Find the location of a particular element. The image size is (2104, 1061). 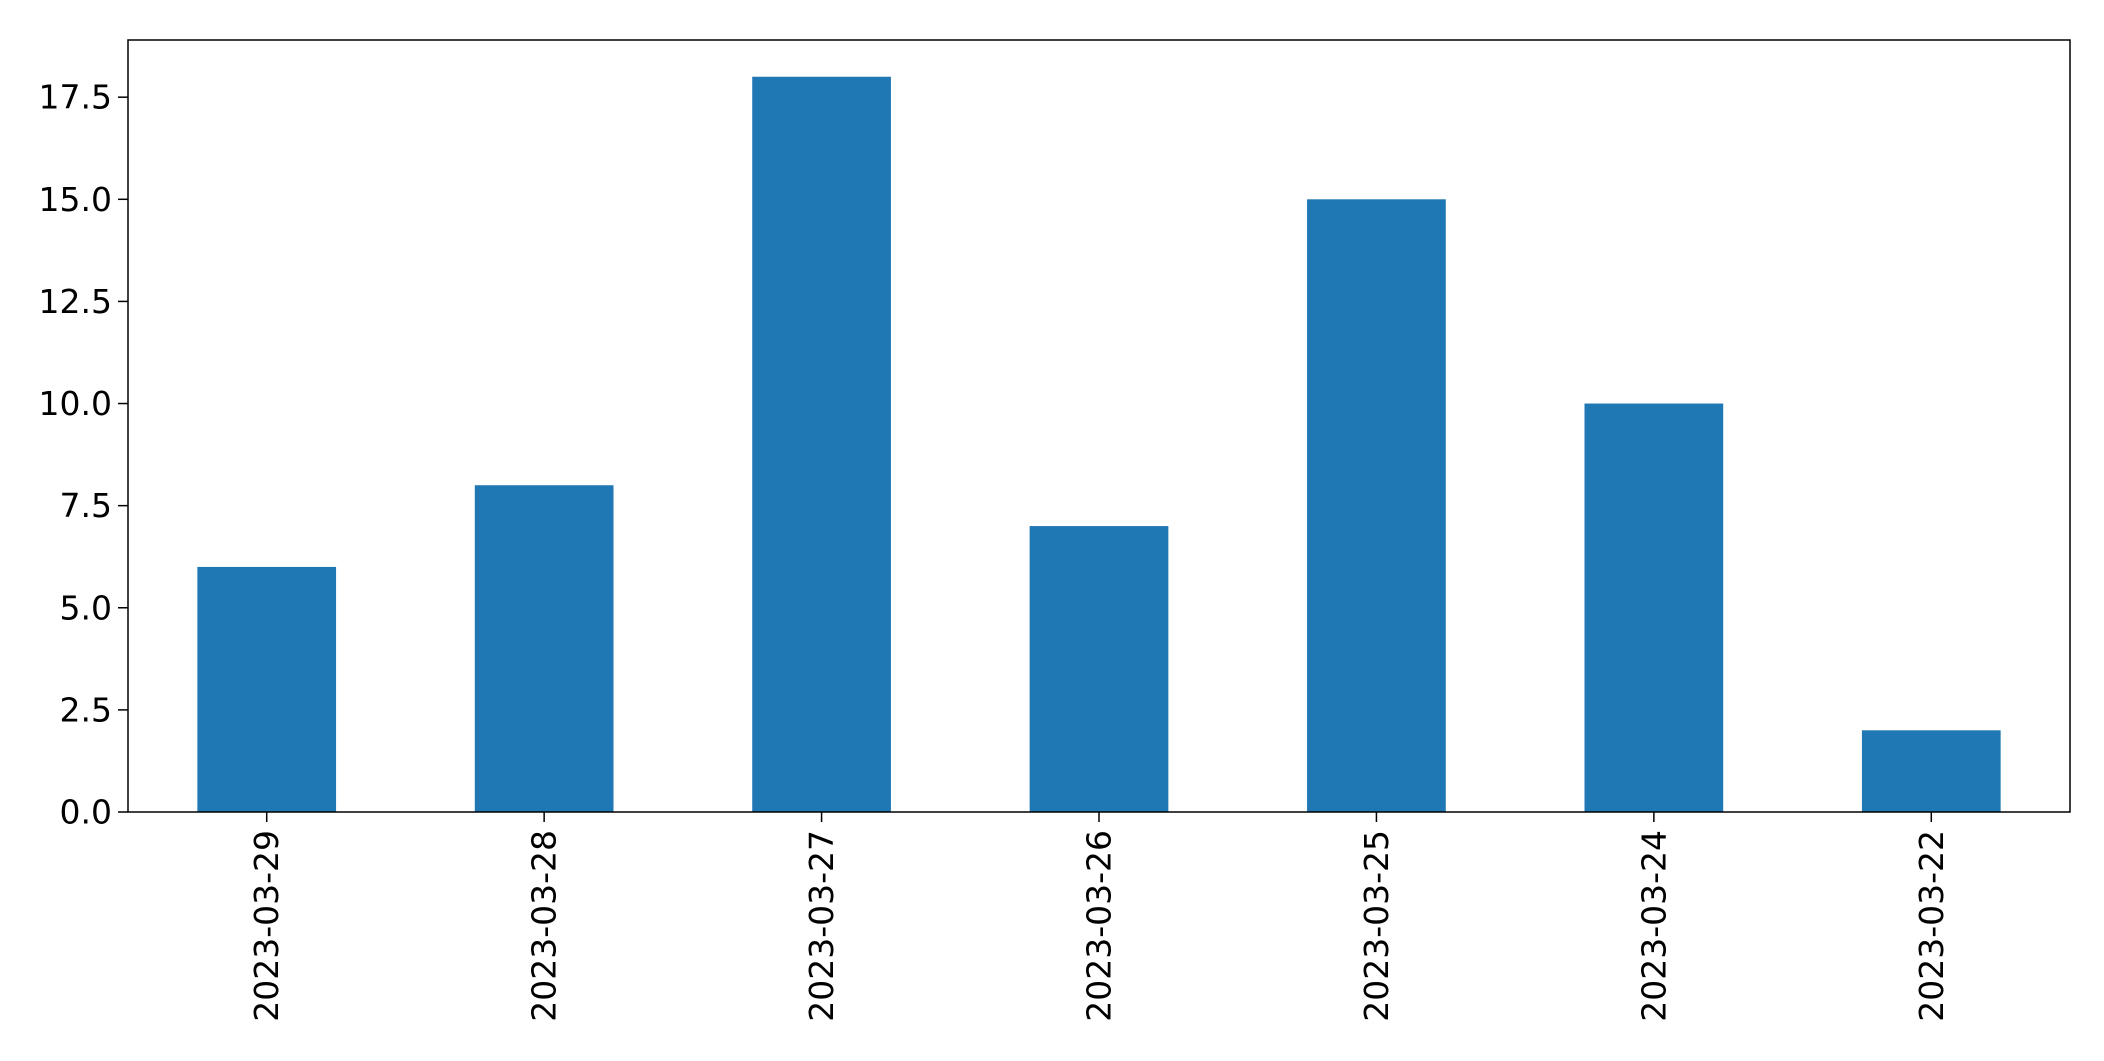

y-tick-label: 0.0 is located at coordinates (86, 812).